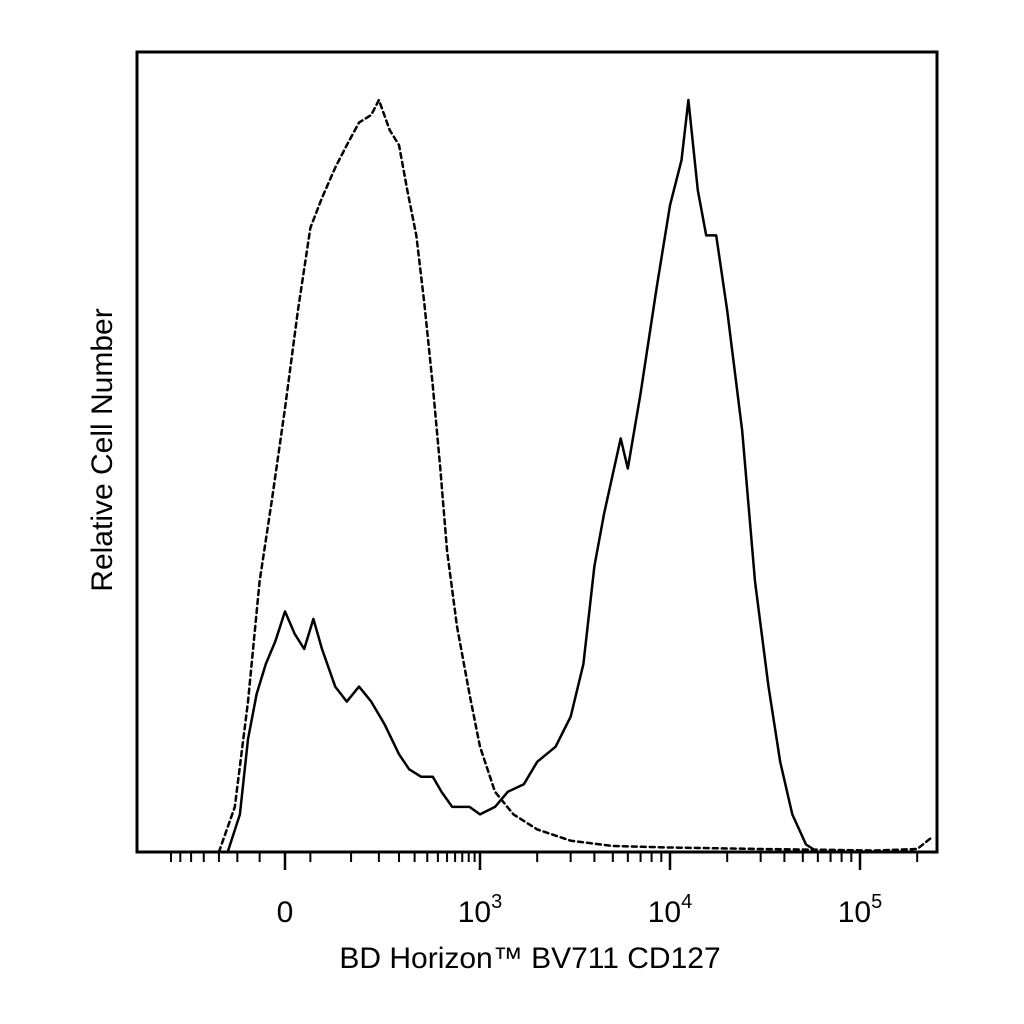  I want to click on minor-ticks, so click(544, 857).